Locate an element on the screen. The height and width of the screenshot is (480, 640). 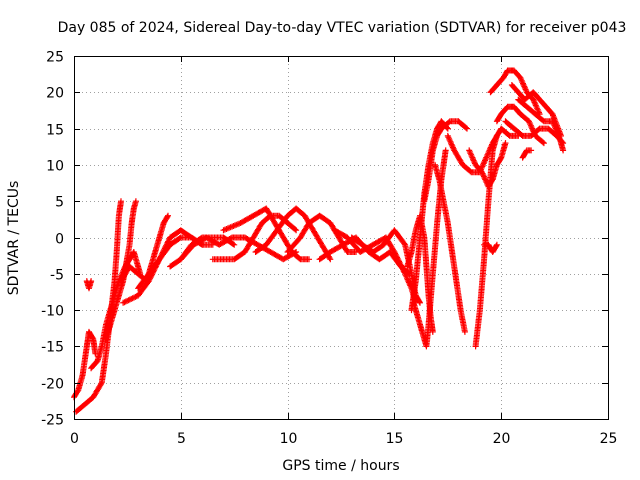
series-arc4 is located at coordinates (89, 285).